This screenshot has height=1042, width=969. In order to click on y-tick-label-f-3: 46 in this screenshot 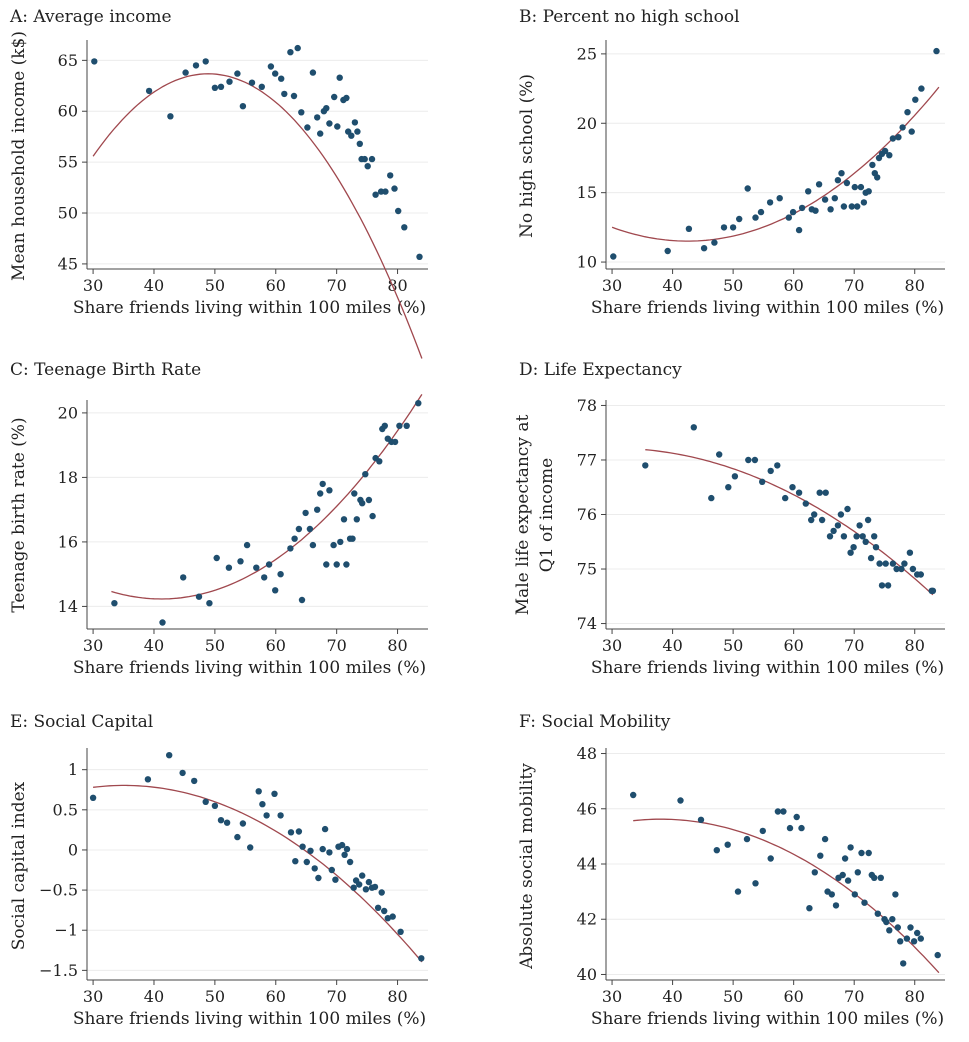, I will do `click(587, 808)`.